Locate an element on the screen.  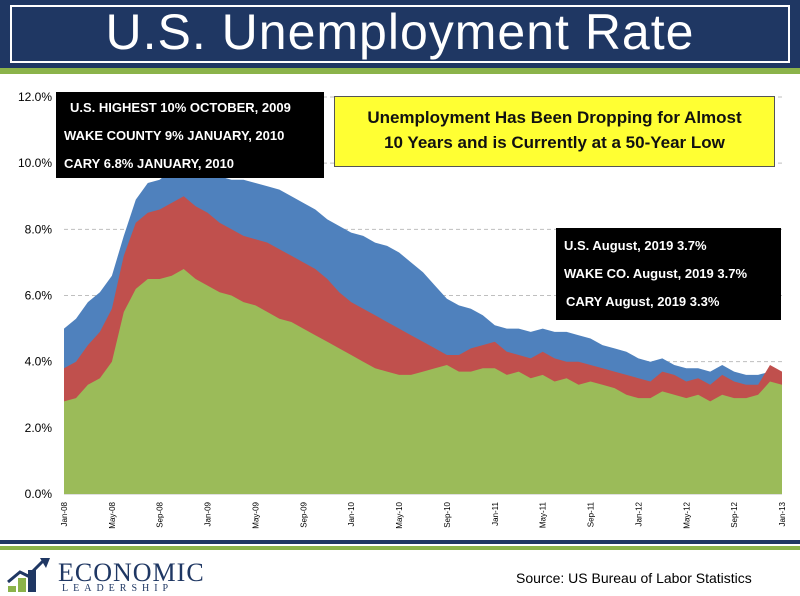
callout-wake-current: WAKE CO. August, 2019 3.7% is located at coordinates (656, 273).